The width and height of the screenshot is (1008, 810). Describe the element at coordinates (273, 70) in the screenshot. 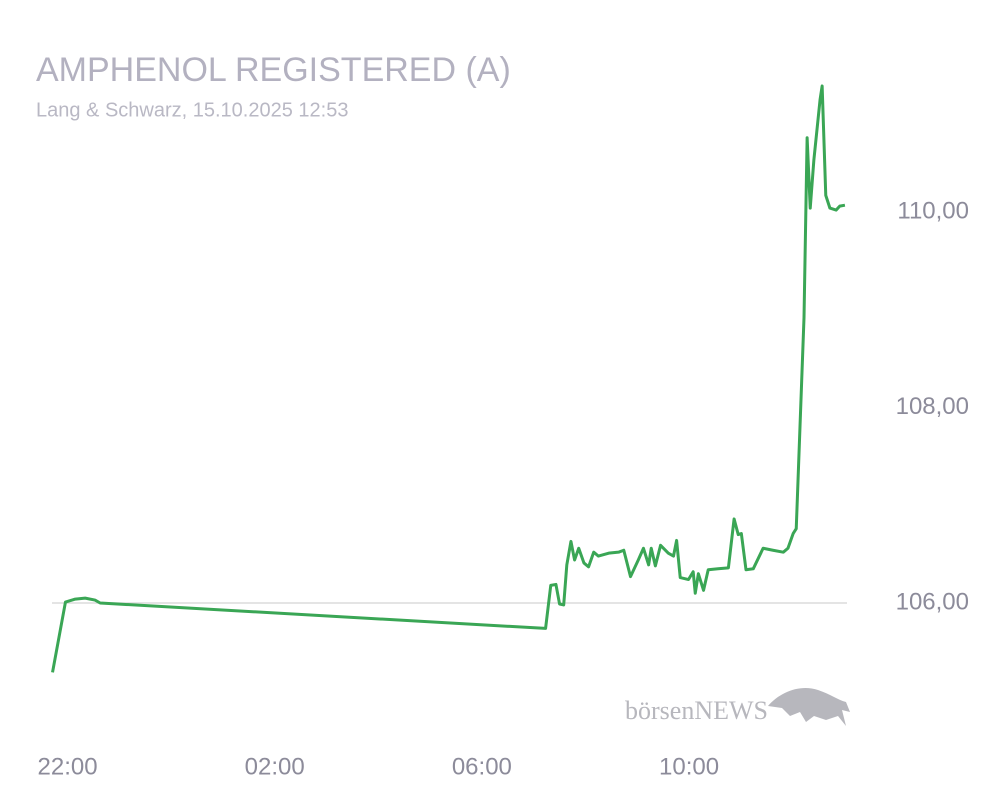

I see `chart-title: AMPHENOL REGISTERED (A)` at that location.